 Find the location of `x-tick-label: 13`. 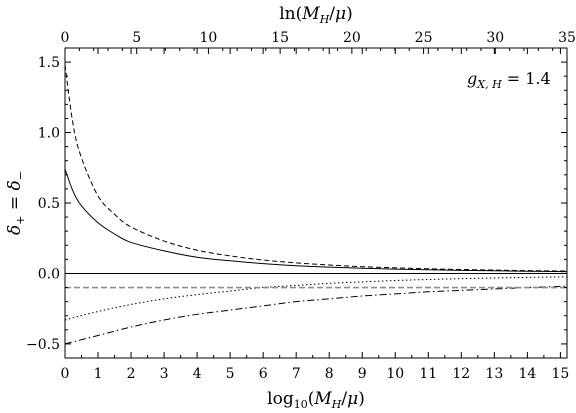

x-tick-label: 13 is located at coordinates (494, 374).